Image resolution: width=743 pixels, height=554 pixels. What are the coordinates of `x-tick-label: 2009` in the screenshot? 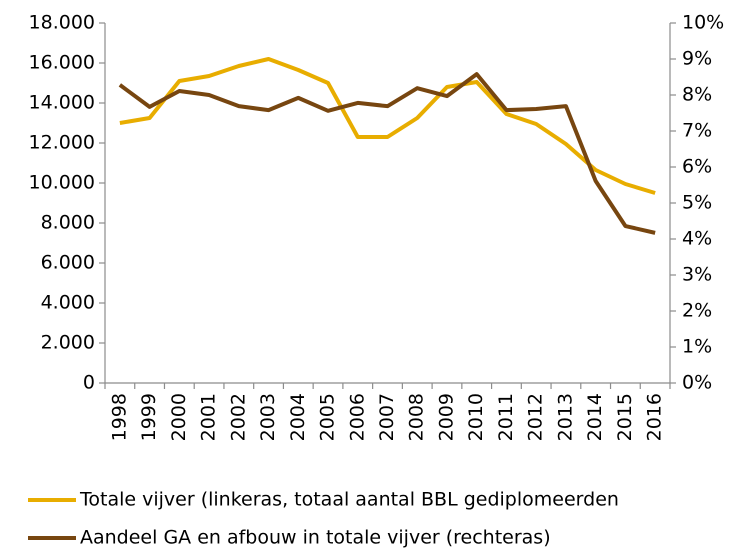 It's located at (446, 417).